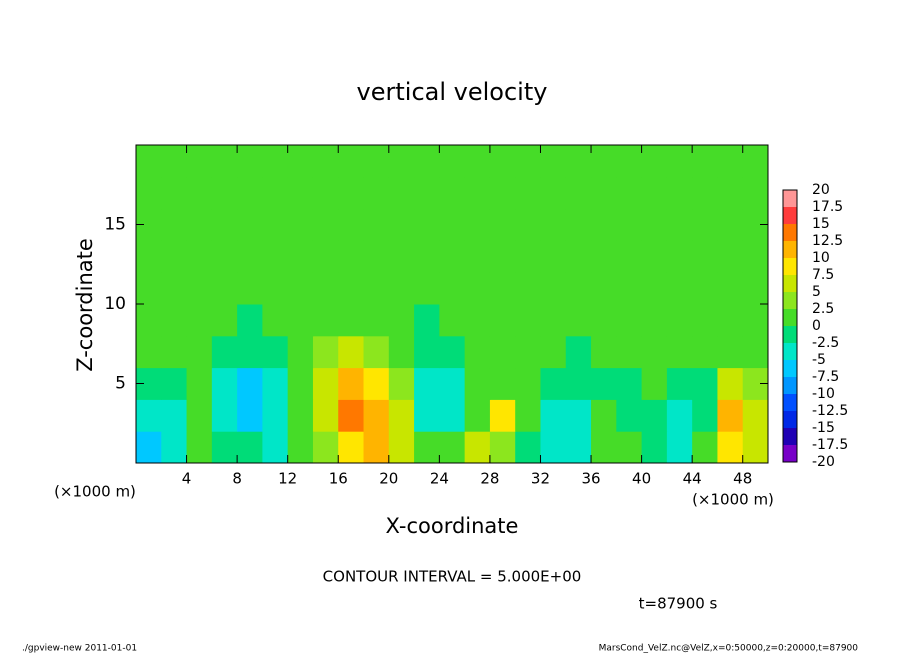 Image resolution: width=904 pixels, height=658 pixels. What do you see at coordinates (823, 275) in the screenshot?
I see `colorbar-label: 7.5` at bounding box center [823, 275].